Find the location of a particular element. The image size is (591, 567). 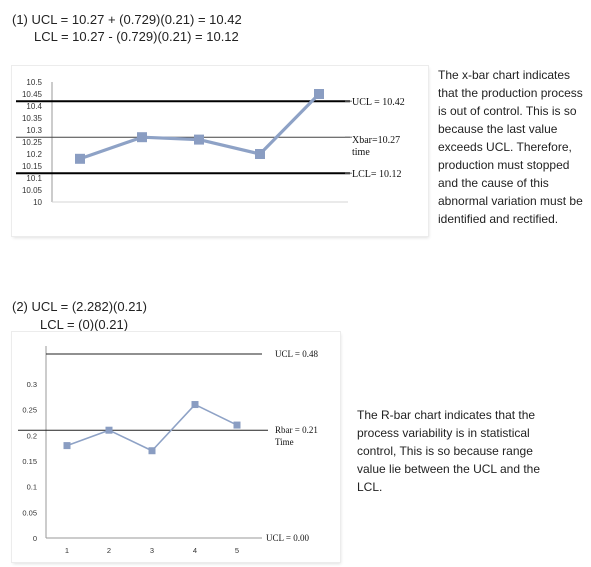

xbar-ucl-equation: (1) UCL = 10.27 + (0.729)(0.21) = 10.42 is located at coordinates (127, 19).